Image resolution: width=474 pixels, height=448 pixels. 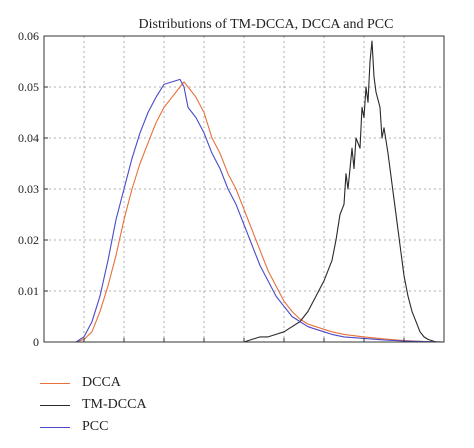 I want to click on legend-item-dcca: DCCA, so click(x=93, y=383).